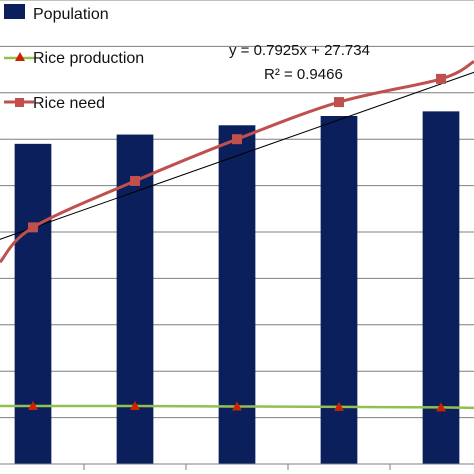 The image size is (474, 474). What do you see at coordinates (14, 11) in the screenshot?
I see `legend-swatch-population` at bounding box center [14, 11].